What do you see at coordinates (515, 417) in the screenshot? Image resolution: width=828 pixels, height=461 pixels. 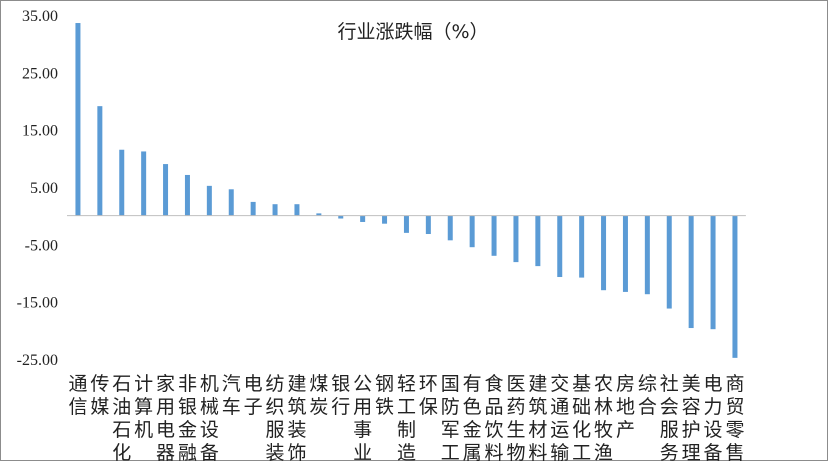 I see `x-tick-label: 医药生物` at bounding box center [515, 417].